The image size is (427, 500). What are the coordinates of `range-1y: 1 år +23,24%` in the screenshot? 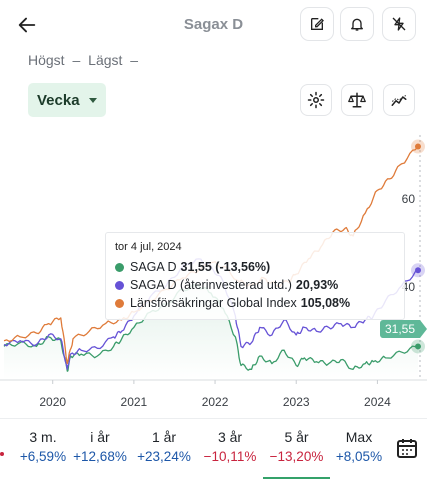 It's located at (164, 446).